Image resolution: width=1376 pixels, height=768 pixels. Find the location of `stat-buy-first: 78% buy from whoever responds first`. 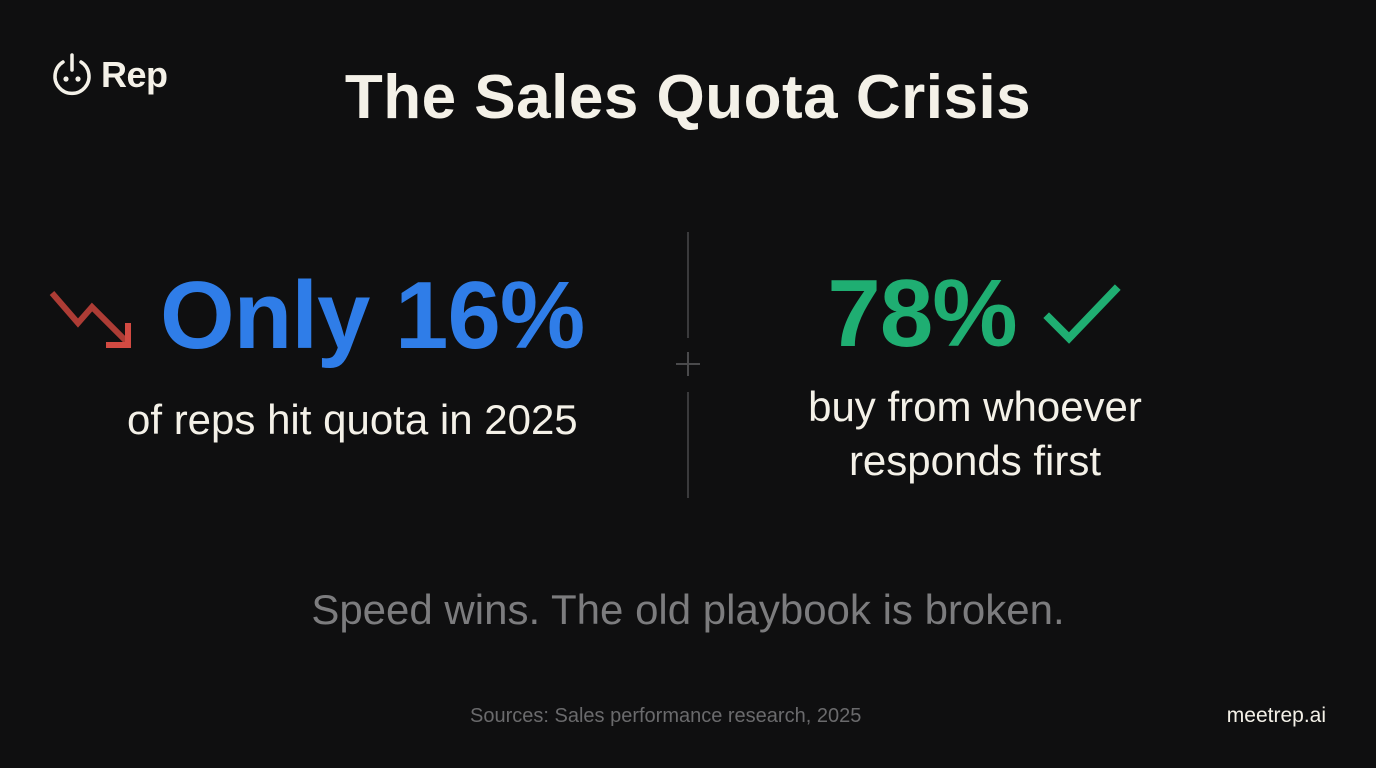

stat-buy-first: 78% buy from whoever responds first is located at coordinates (975, 377).